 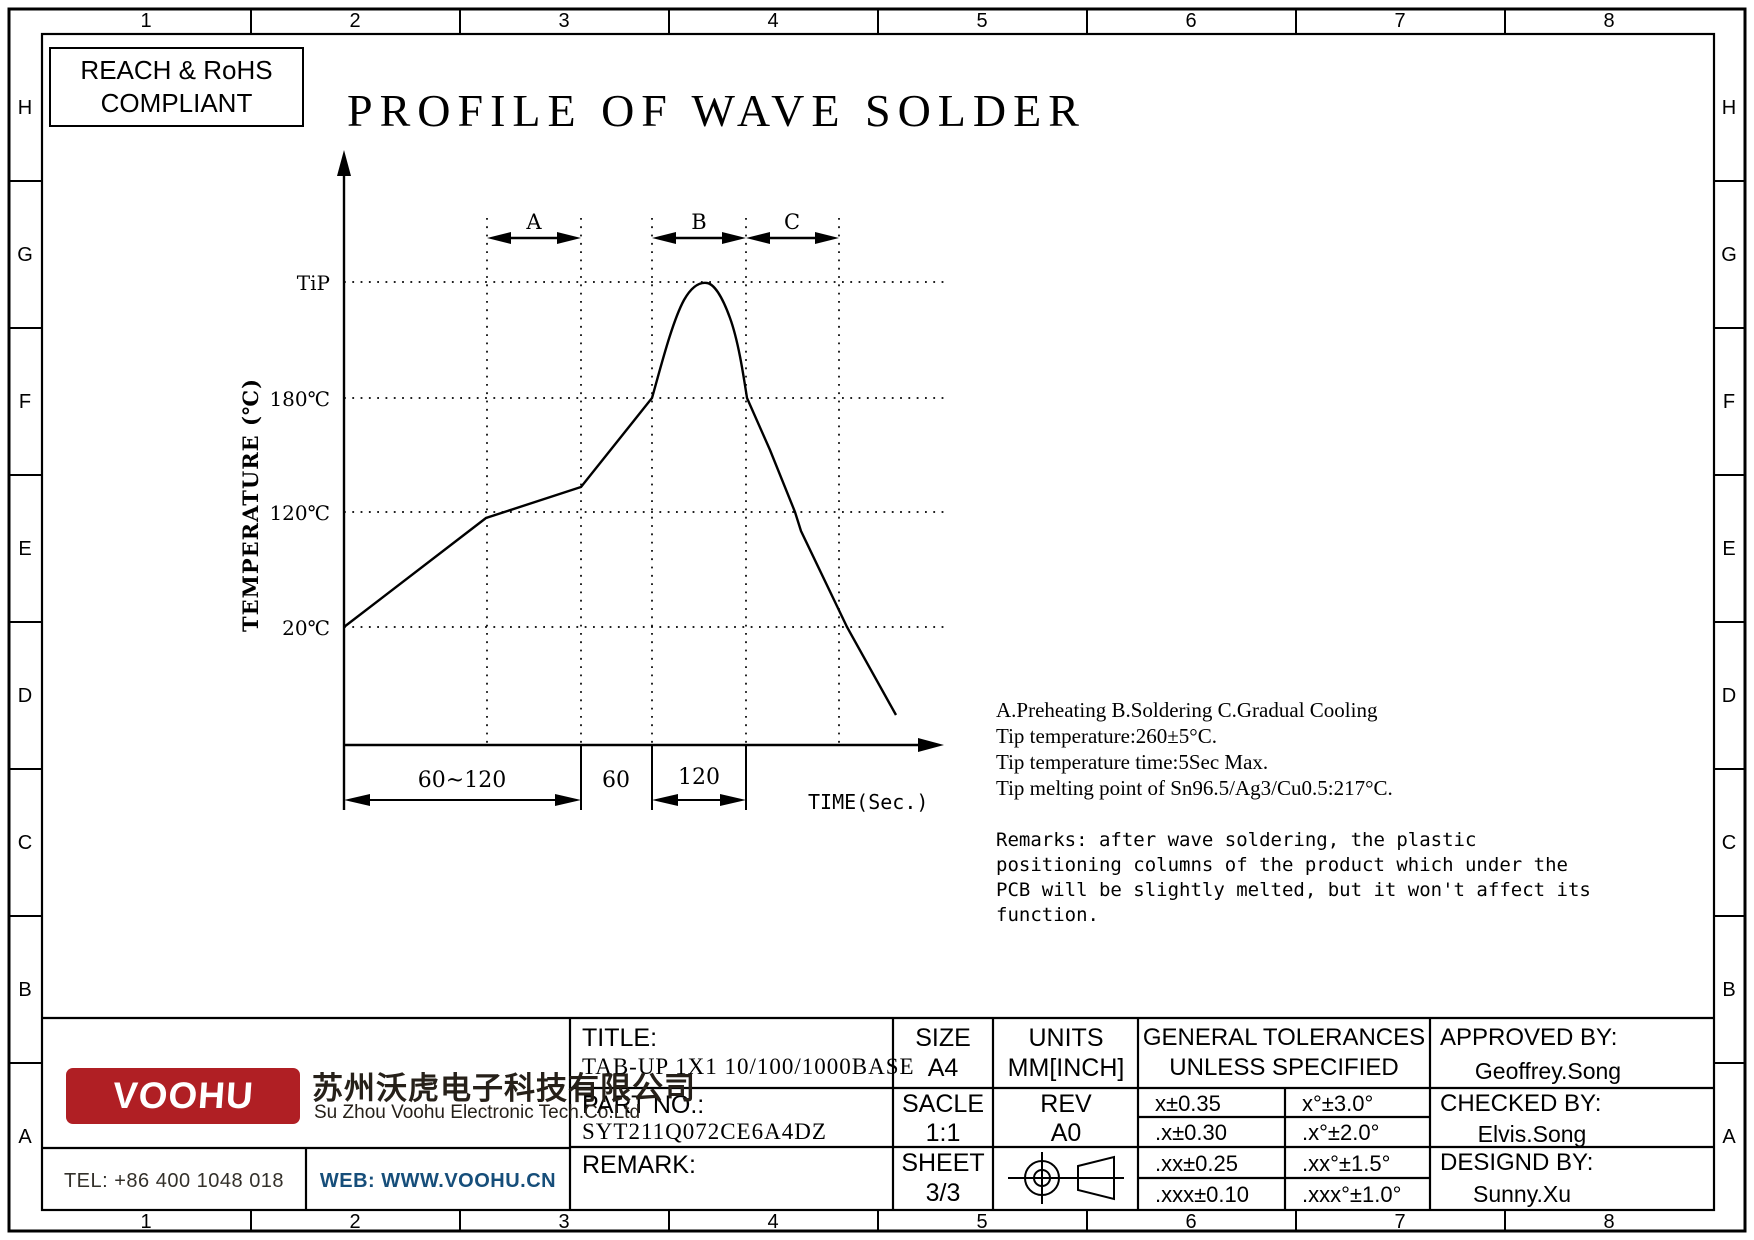 What do you see at coordinates (146, 21) in the screenshot?
I see `ruler-col: 1` at bounding box center [146, 21].